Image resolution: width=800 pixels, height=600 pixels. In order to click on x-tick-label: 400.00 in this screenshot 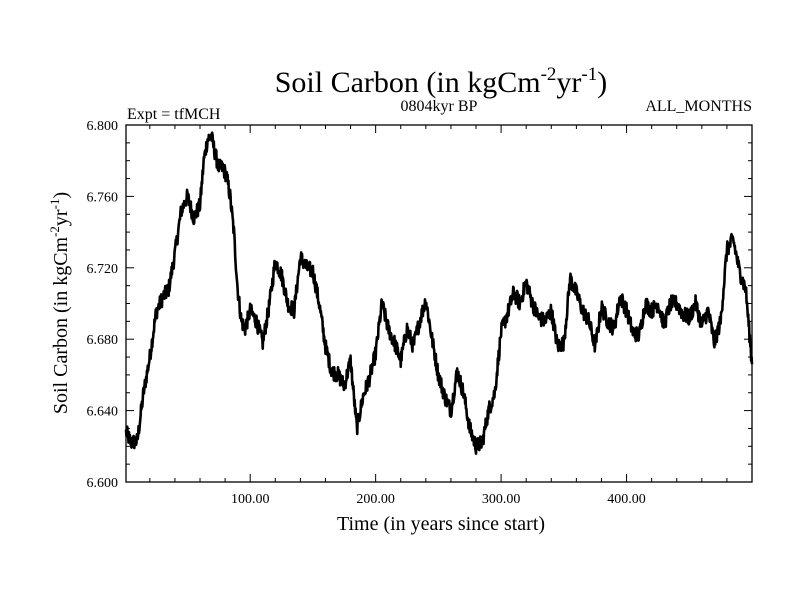, I will do `click(626, 499)`.